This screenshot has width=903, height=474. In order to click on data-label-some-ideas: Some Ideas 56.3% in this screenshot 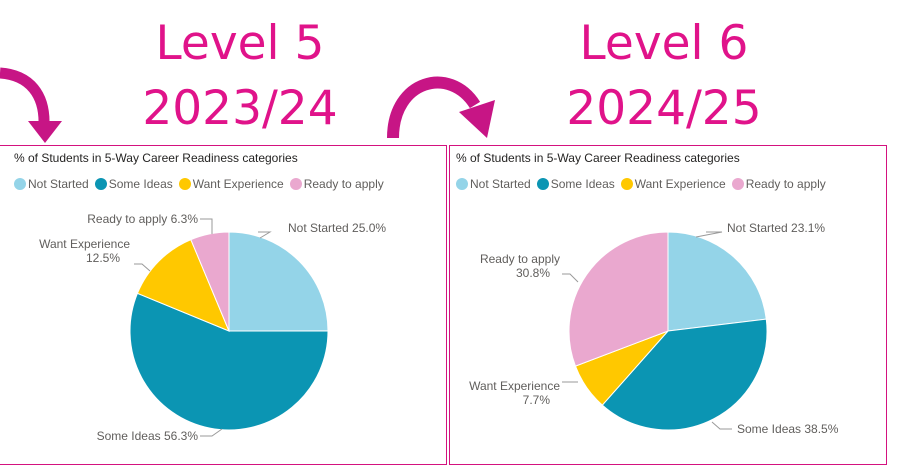, I will do `click(148, 436)`.